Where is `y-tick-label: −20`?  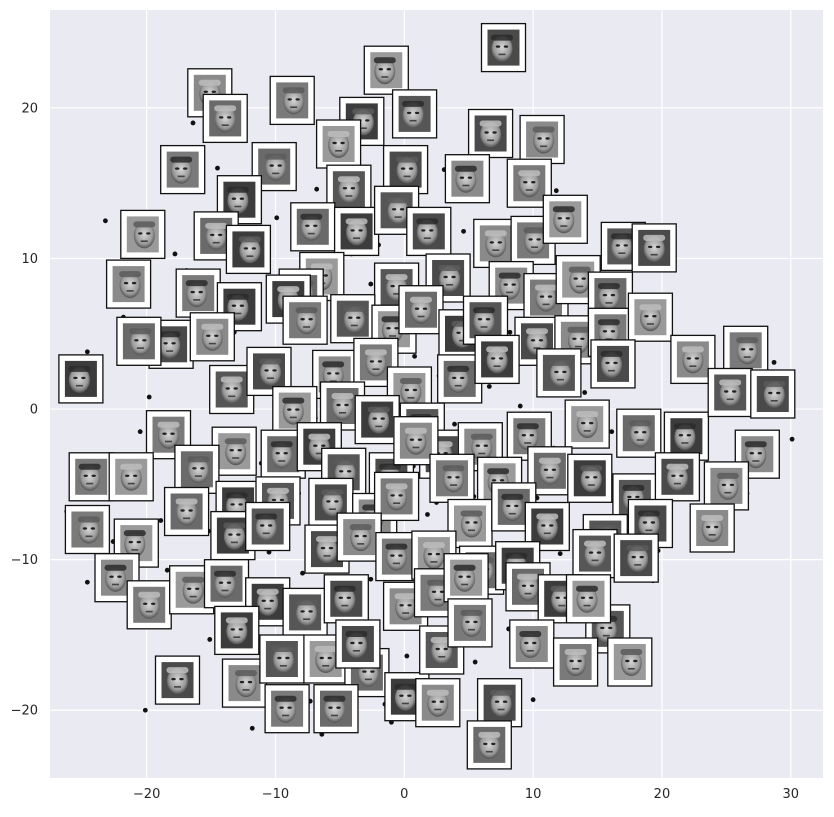
y-tick-label: −20 is located at coordinates (24, 711).